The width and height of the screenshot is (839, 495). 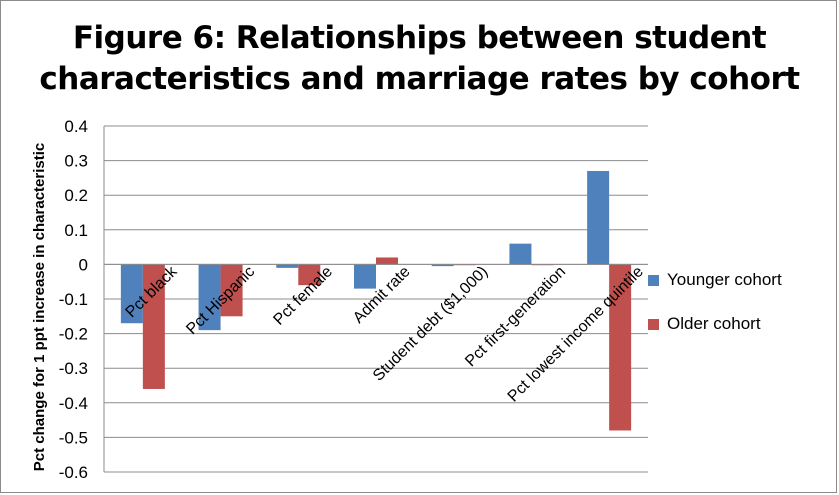 What do you see at coordinates (73, 368) in the screenshot?
I see `y-tick-label: -0.3` at bounding box center [73, 368].